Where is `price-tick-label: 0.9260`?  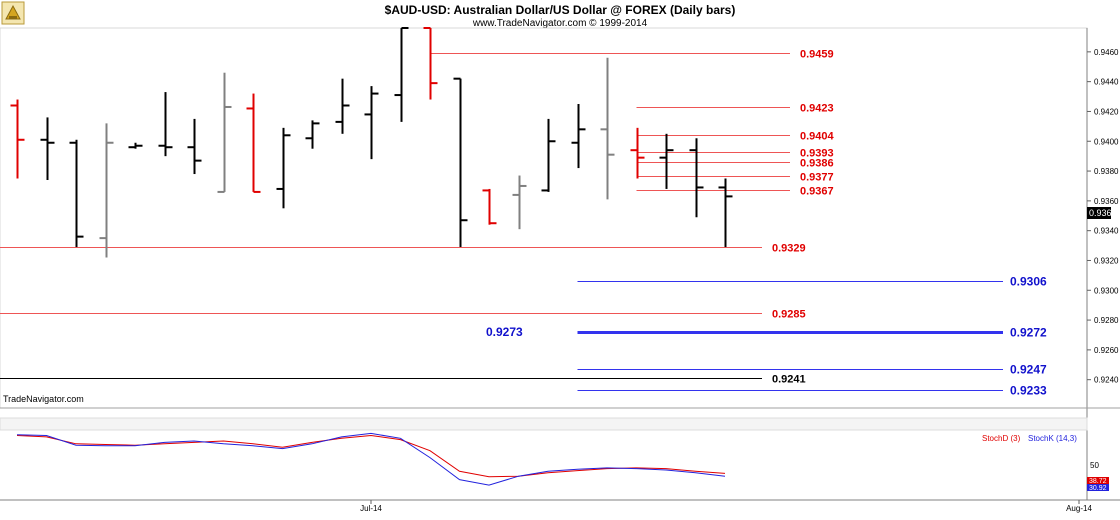
price-tick-label: 0.9260 is located at coordinates (1106, 350).